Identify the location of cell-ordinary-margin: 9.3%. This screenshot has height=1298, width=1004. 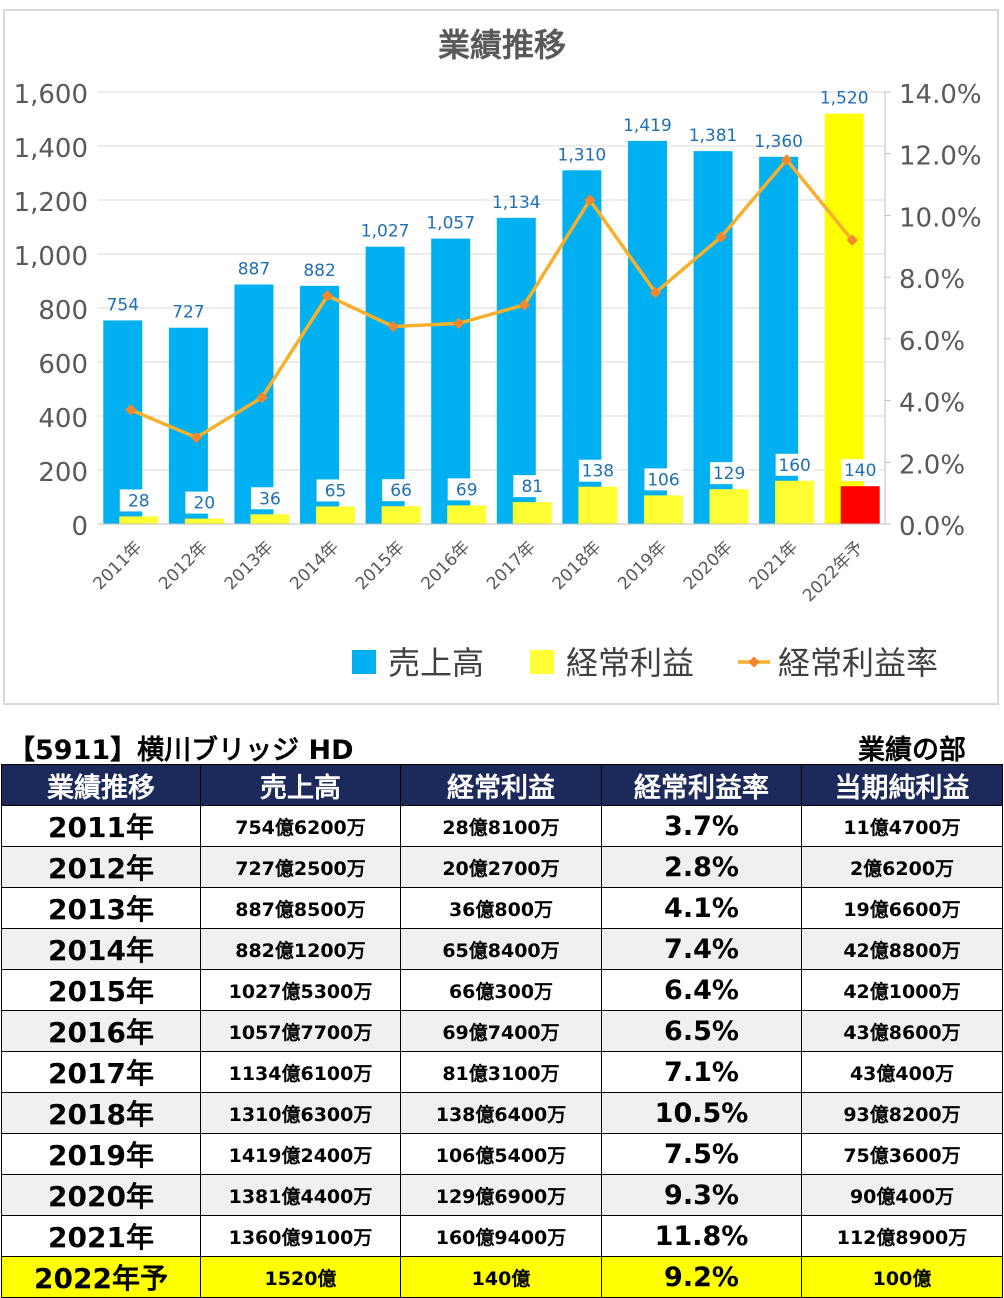
(701, 1195).